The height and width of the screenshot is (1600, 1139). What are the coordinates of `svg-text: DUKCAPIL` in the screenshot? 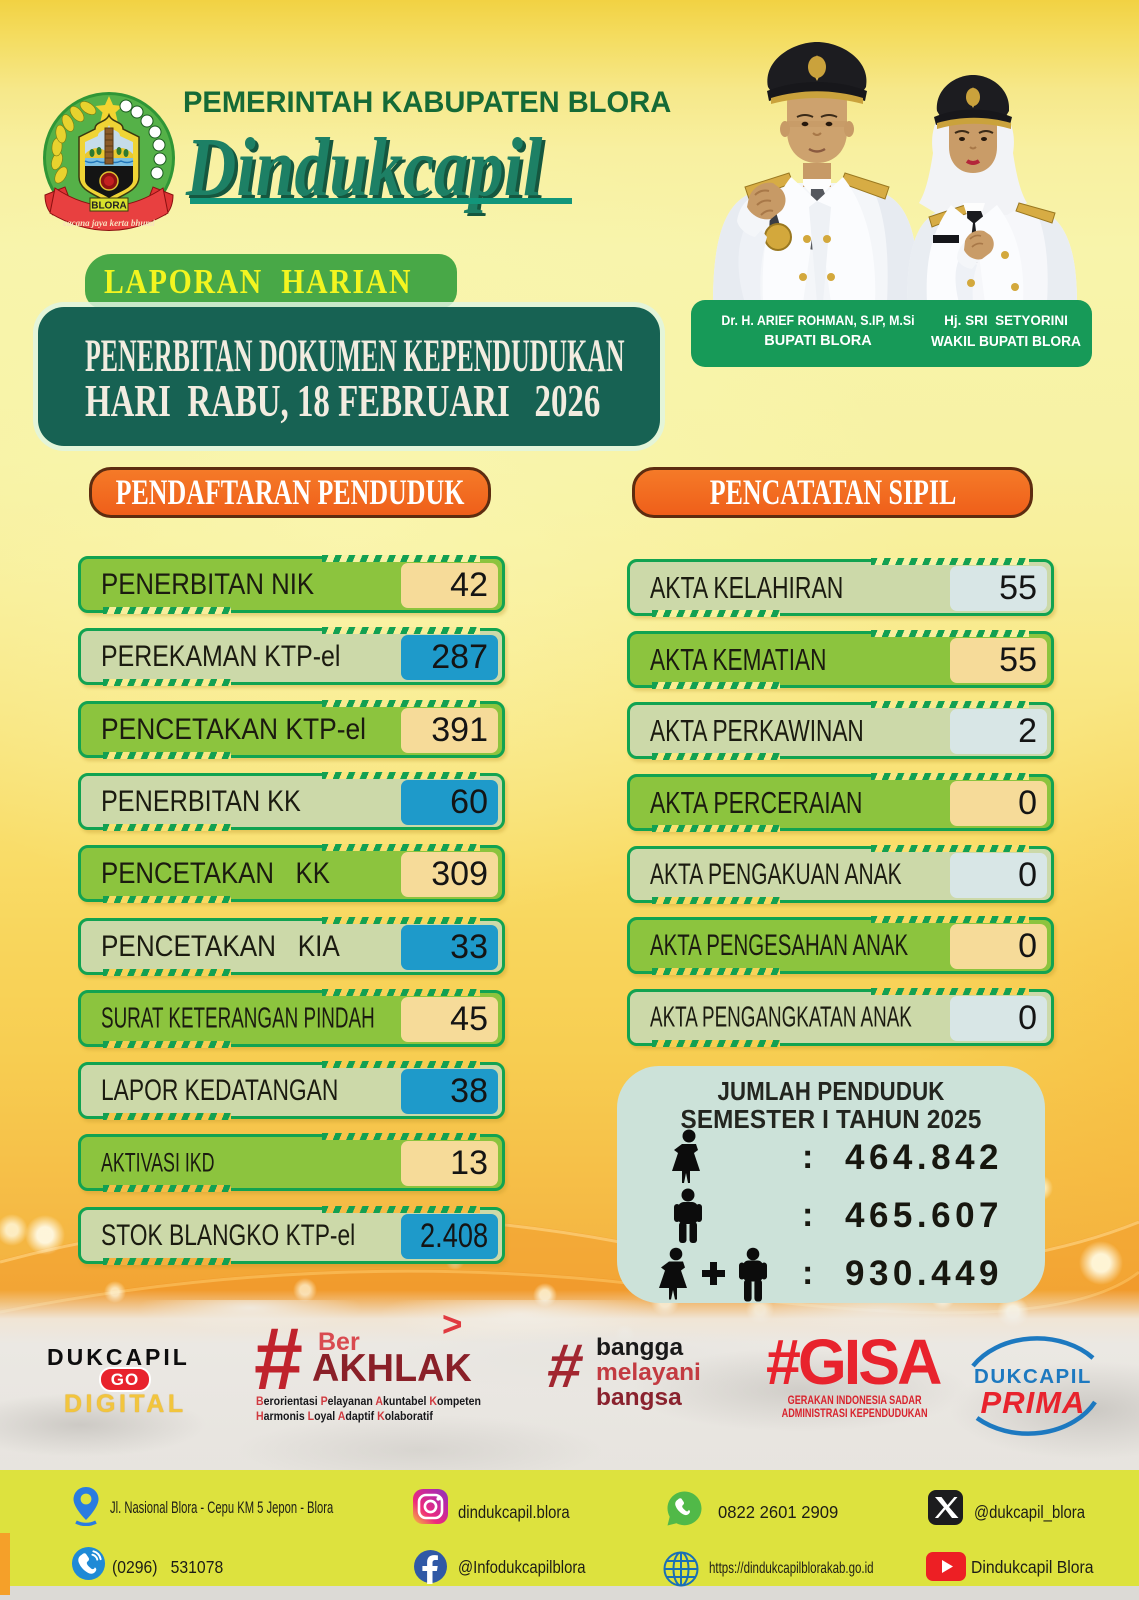 It's located at (1033, 1376).